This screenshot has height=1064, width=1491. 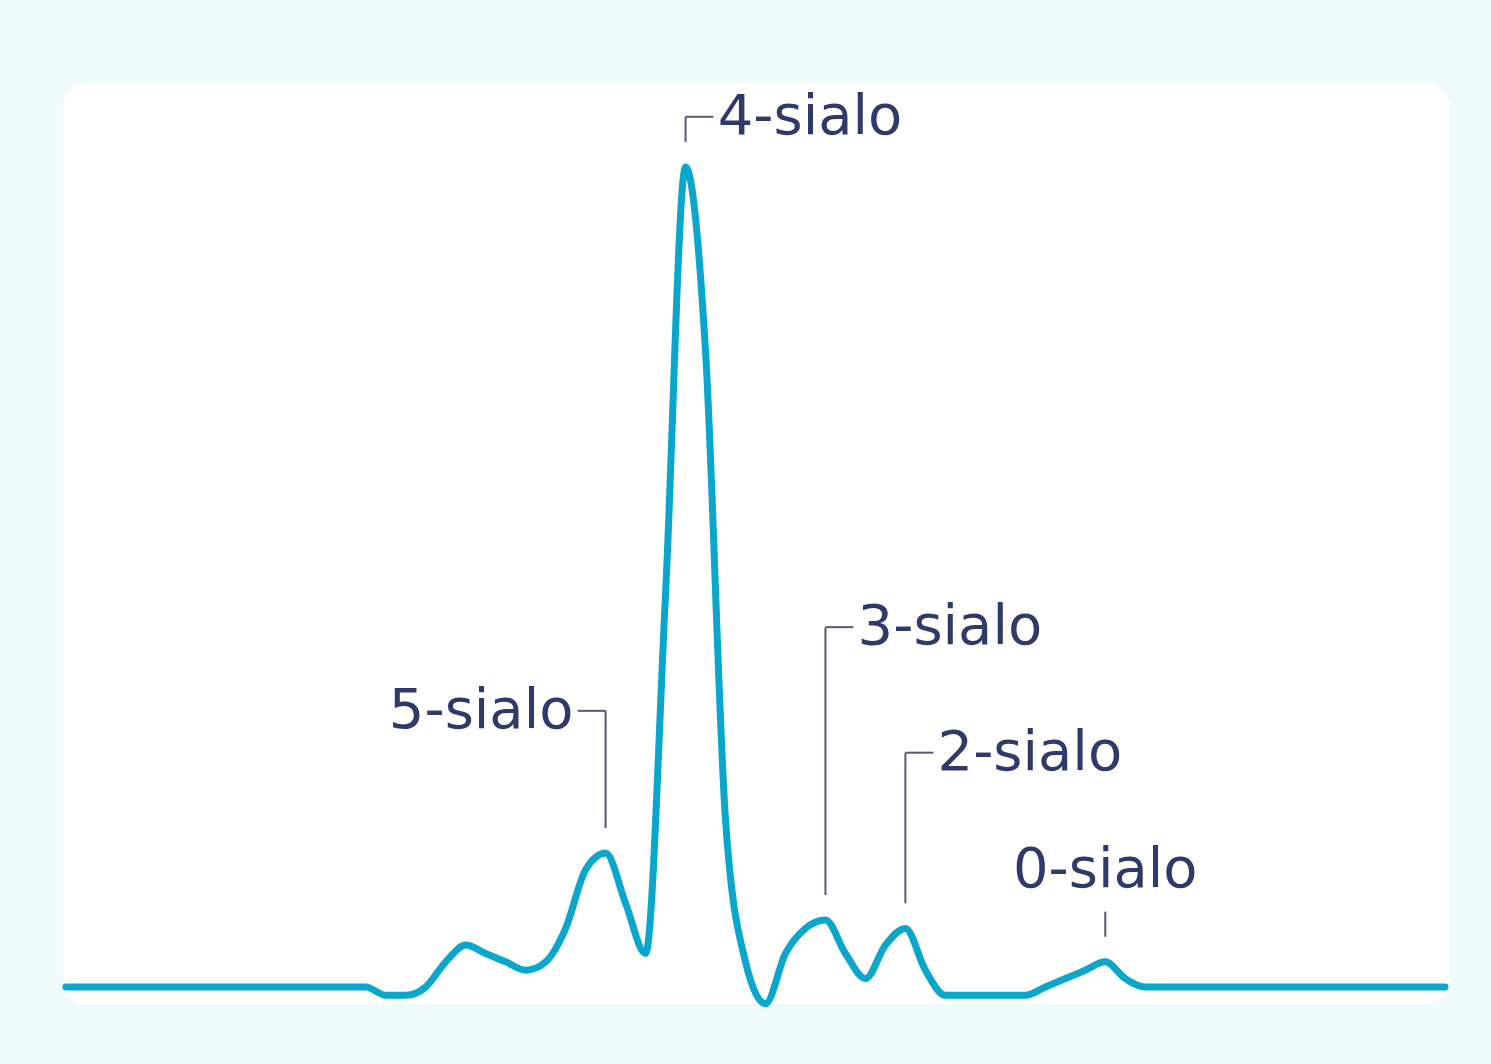 I want to click on annotation: 5-sialo, so click(x=481, y=708).